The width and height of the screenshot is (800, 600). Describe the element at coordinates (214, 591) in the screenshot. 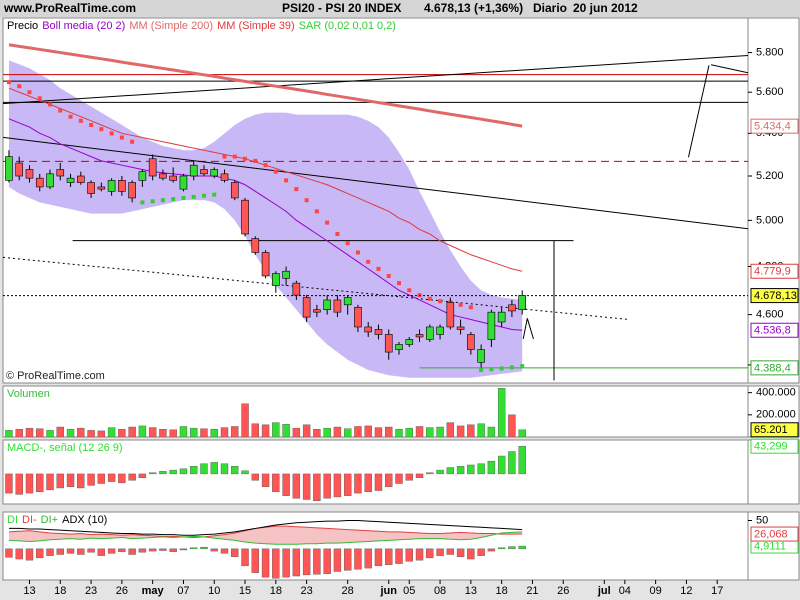

I see `x-tick-label: 10` at that location.